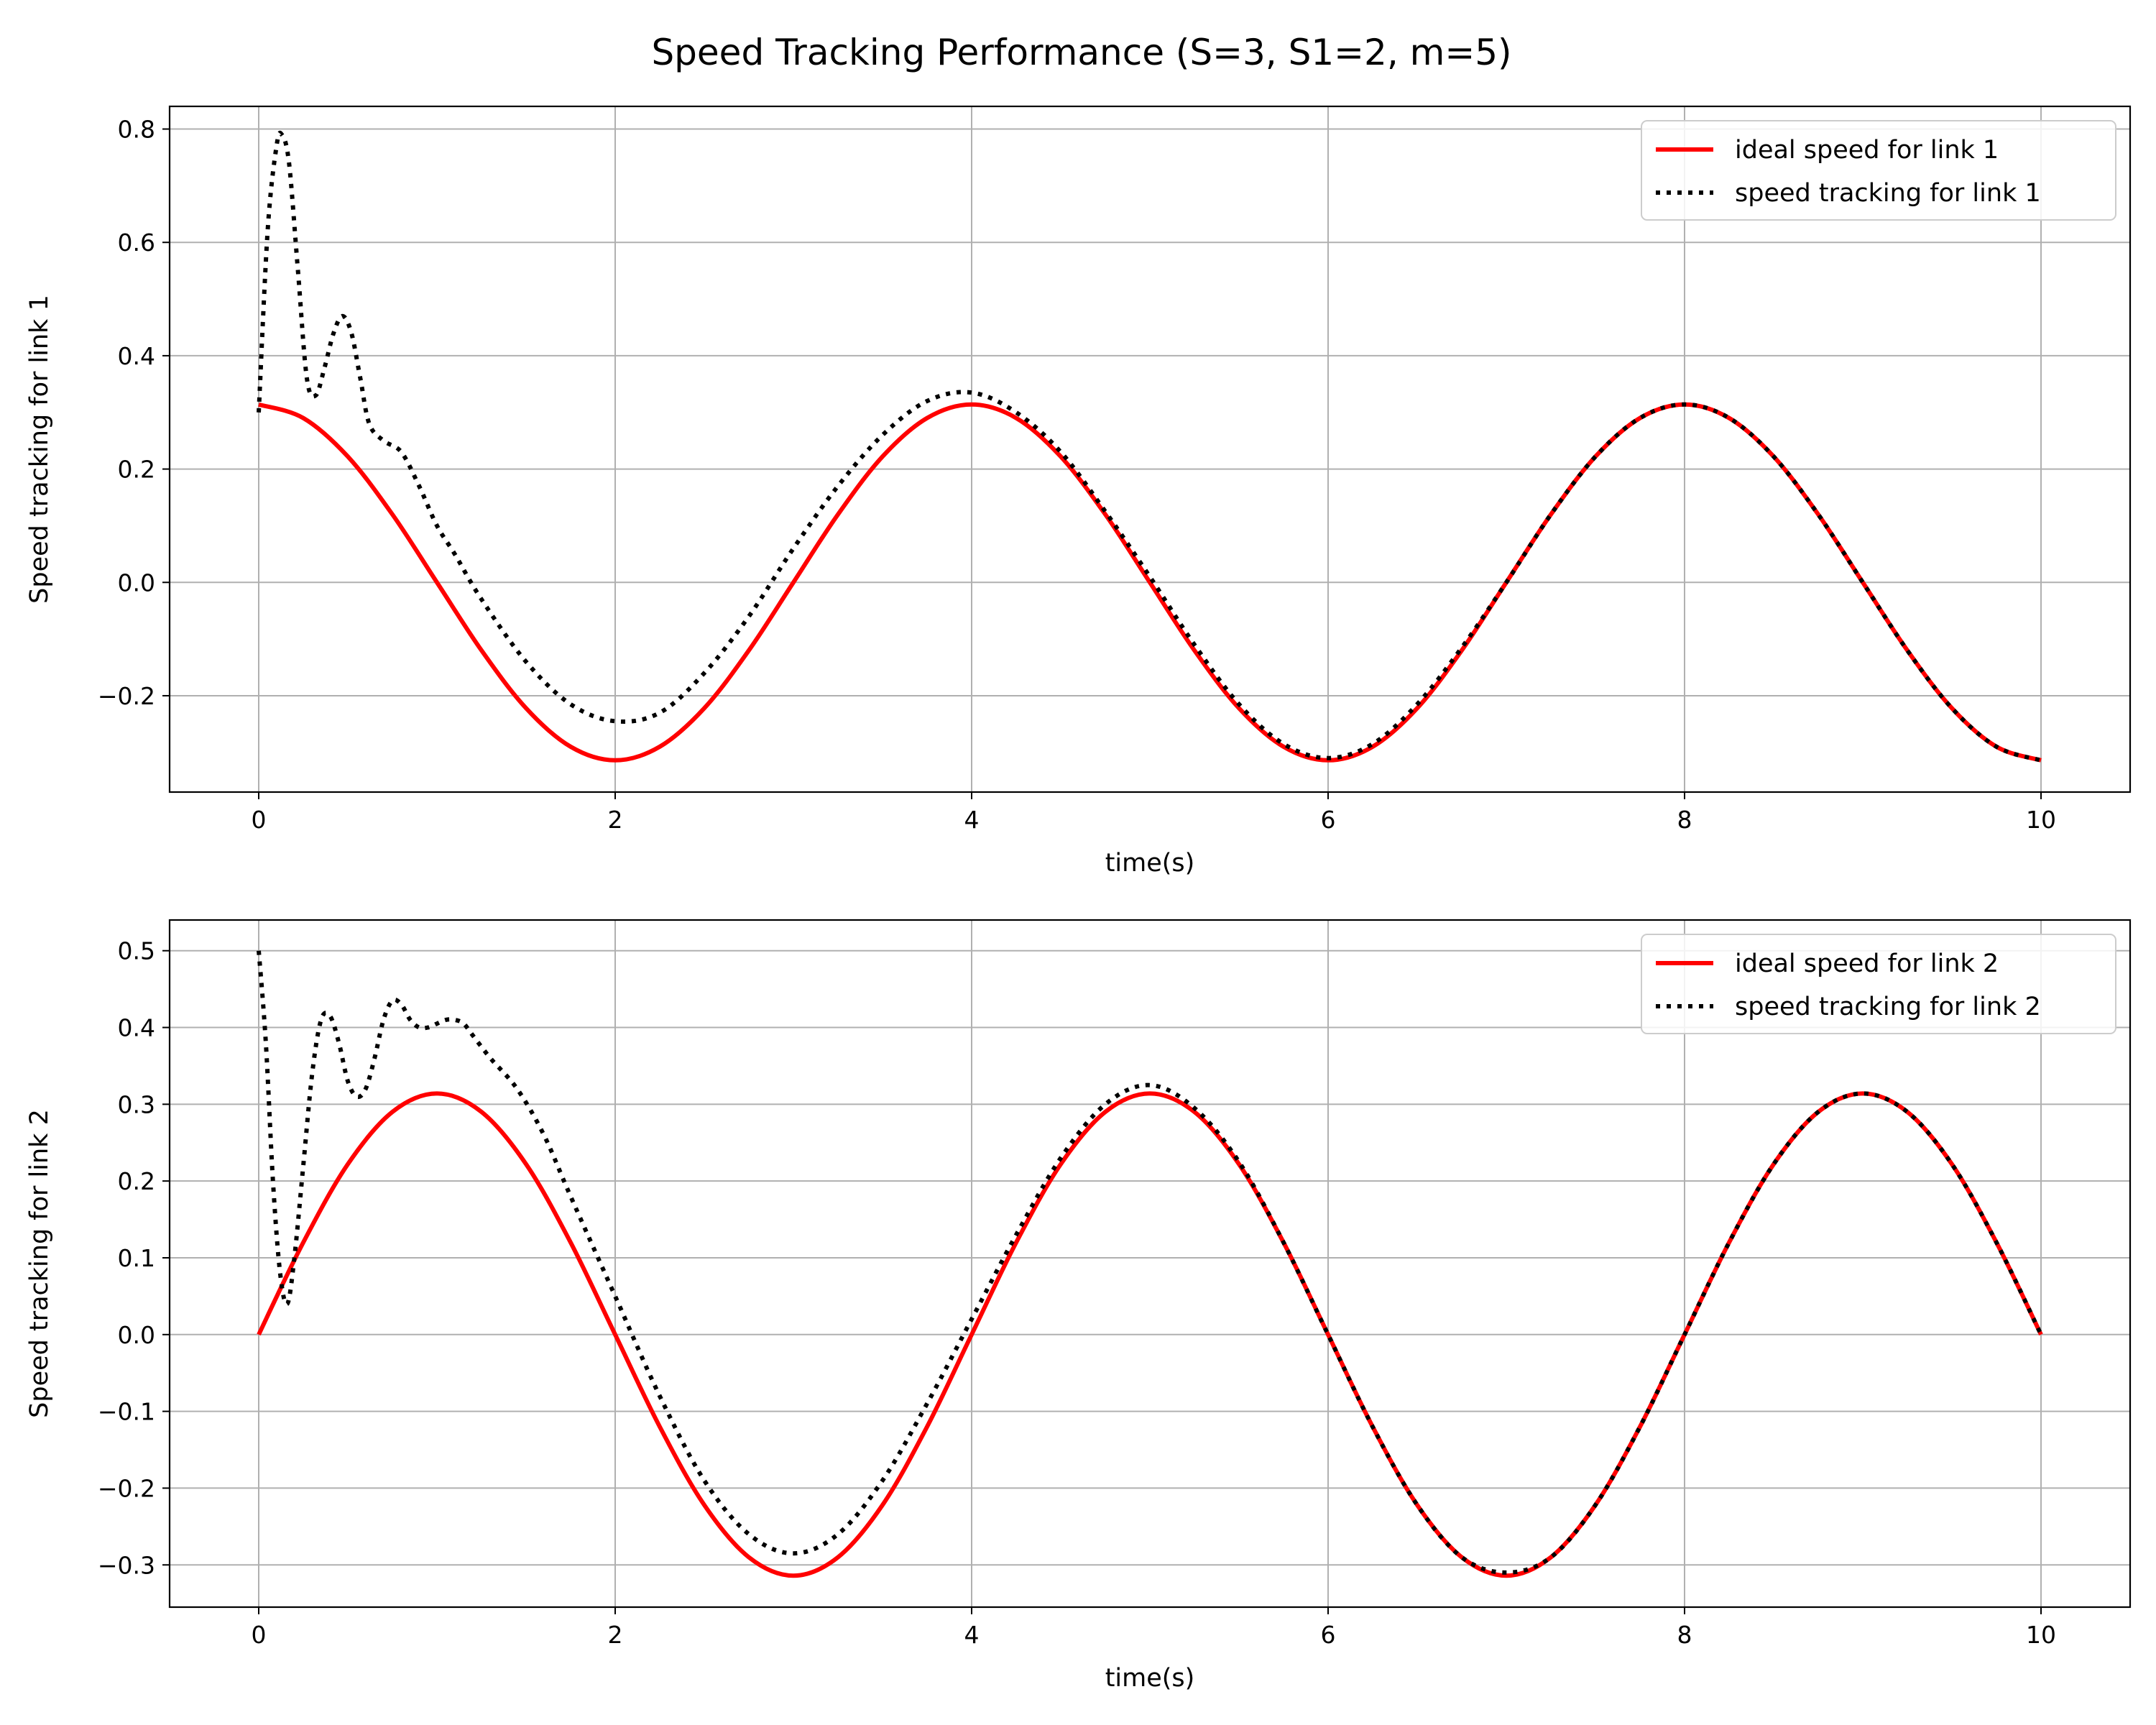 The image size is (2156, 1725). I want to click on y-tick-label: 0.1, so click(136, 1258).